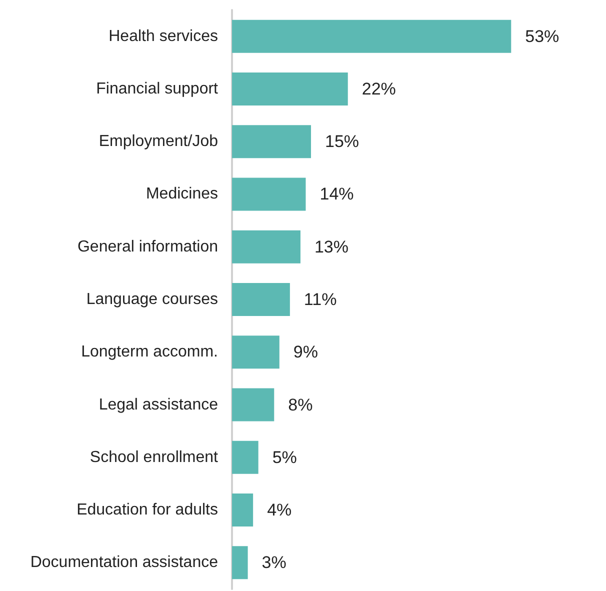 The image size is (606, 591). Describe the element at coordinates (124, 563) in the screenshot. I see `y-tick-label: Documentation assistance` at that location.